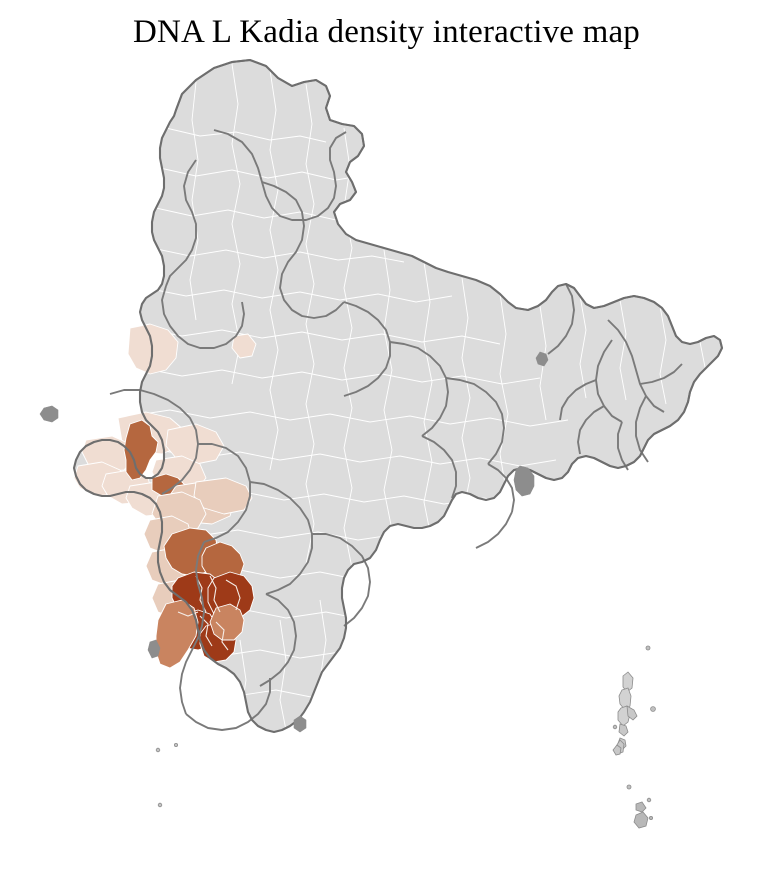  What do you see at coordinates (405, 737) in the screenshot?
I see `island-territories-layer` at bounding box center [405, 737].